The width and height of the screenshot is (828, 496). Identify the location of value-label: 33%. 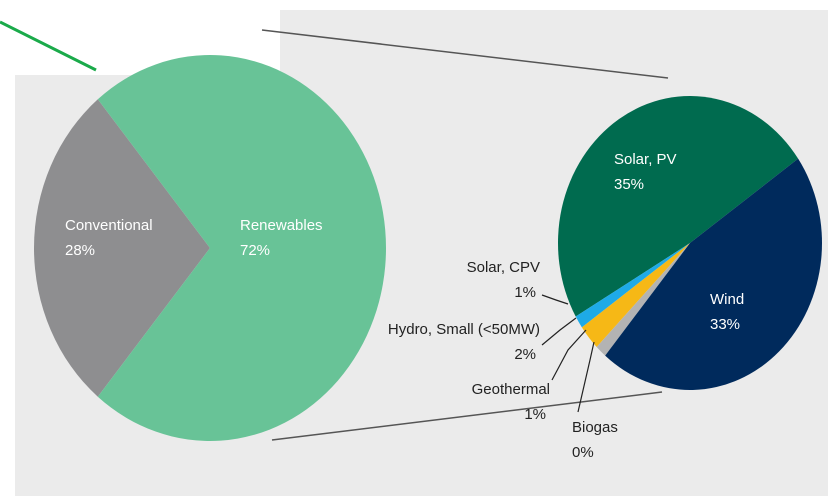
(725, 324).